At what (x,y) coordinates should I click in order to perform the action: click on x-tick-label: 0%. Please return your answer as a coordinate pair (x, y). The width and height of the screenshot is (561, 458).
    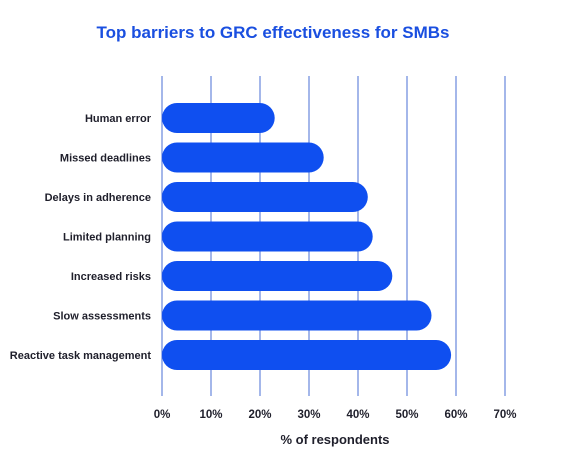
    Looking at the image, I should click on (162, 415).